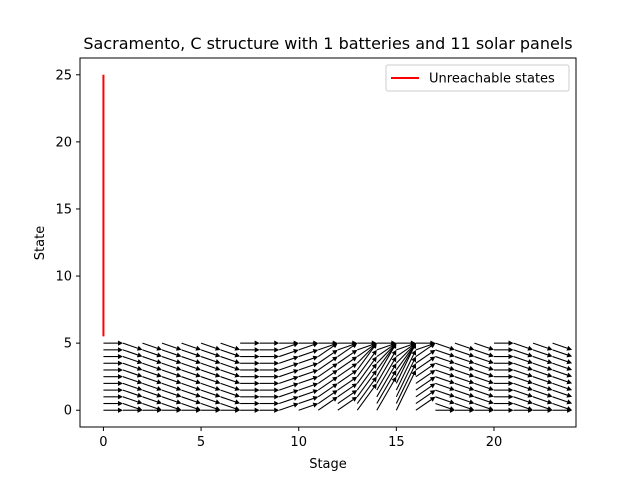  What do you see at coordinates (103, 442) in the screenshot?
I see `x-tick-label: 0` at bounding box center [103, 442].